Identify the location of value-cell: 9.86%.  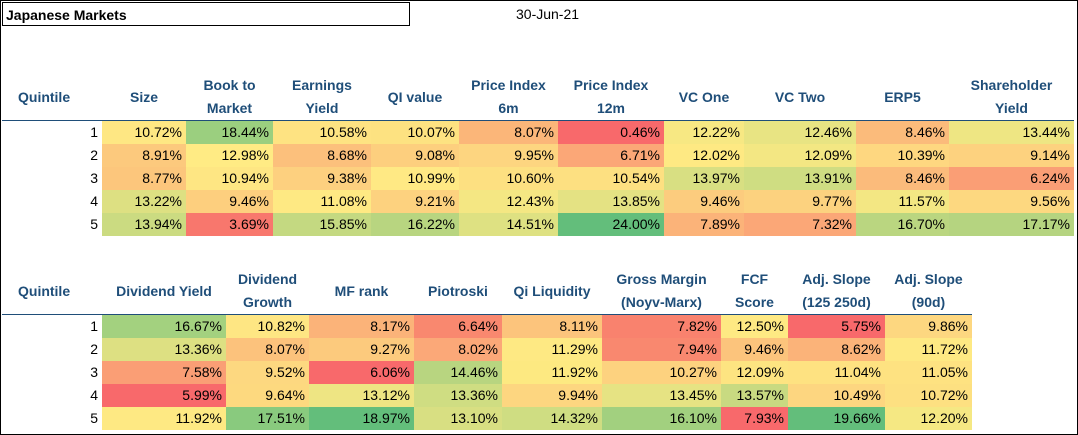
(928, 326).